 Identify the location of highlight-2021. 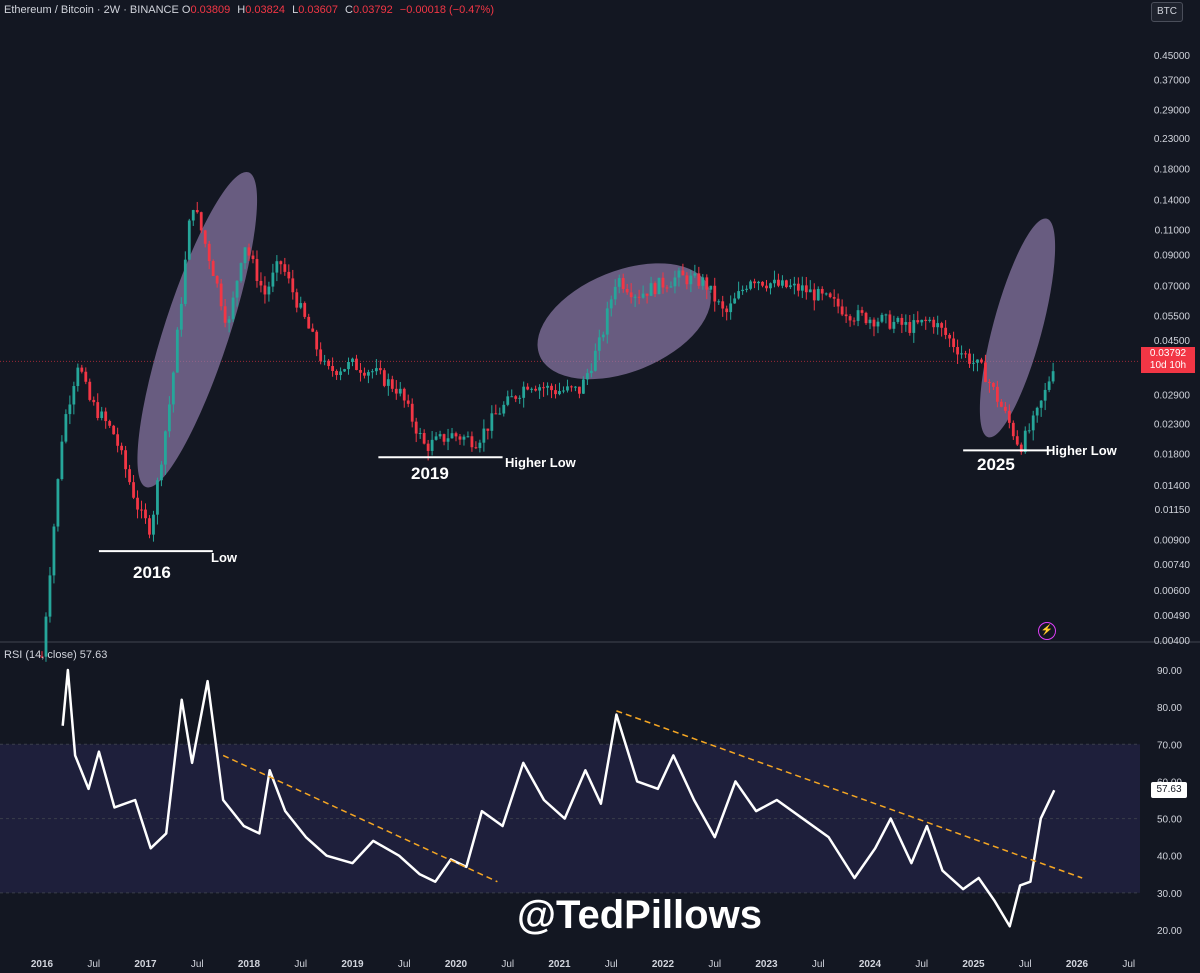
(624, 321).